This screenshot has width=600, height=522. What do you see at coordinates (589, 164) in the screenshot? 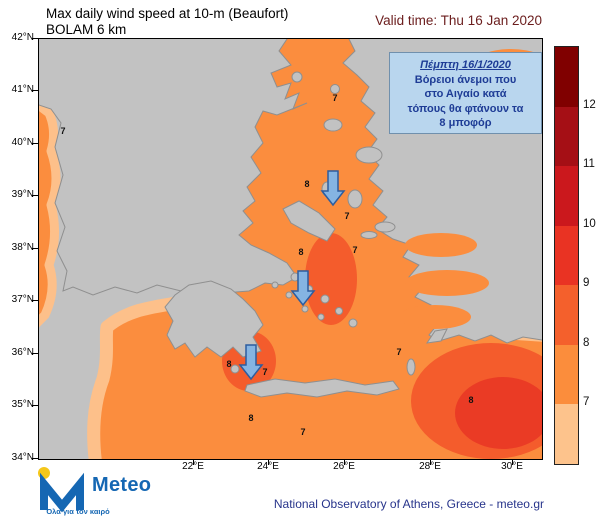
I see `colorbar-tick-label: 11` at bounding box center [589, 164].